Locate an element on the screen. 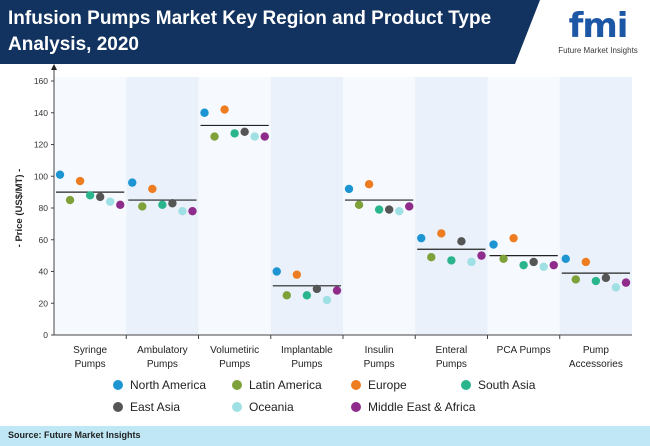 This screenshot has width=650, height=446. y-tick-label: 20 is located at coordinates (44, 303).